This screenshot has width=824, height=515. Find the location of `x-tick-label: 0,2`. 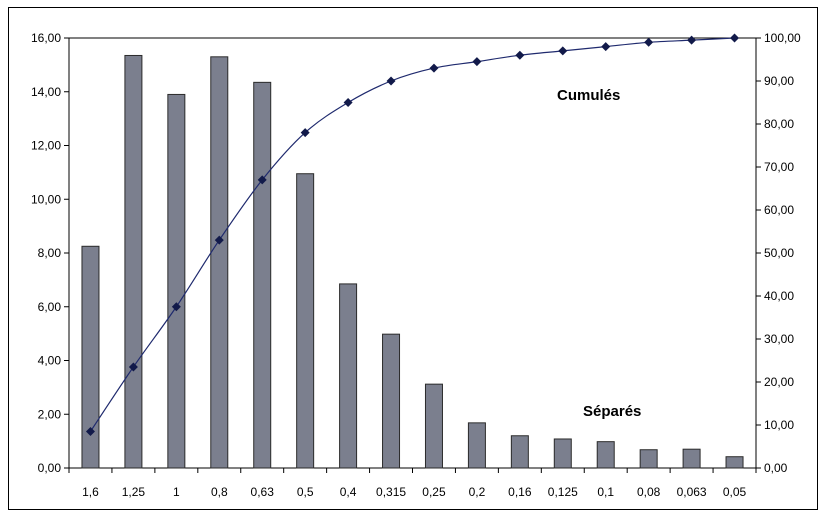

x-tick-label: 0,2 is located at coordinates (477, 492).